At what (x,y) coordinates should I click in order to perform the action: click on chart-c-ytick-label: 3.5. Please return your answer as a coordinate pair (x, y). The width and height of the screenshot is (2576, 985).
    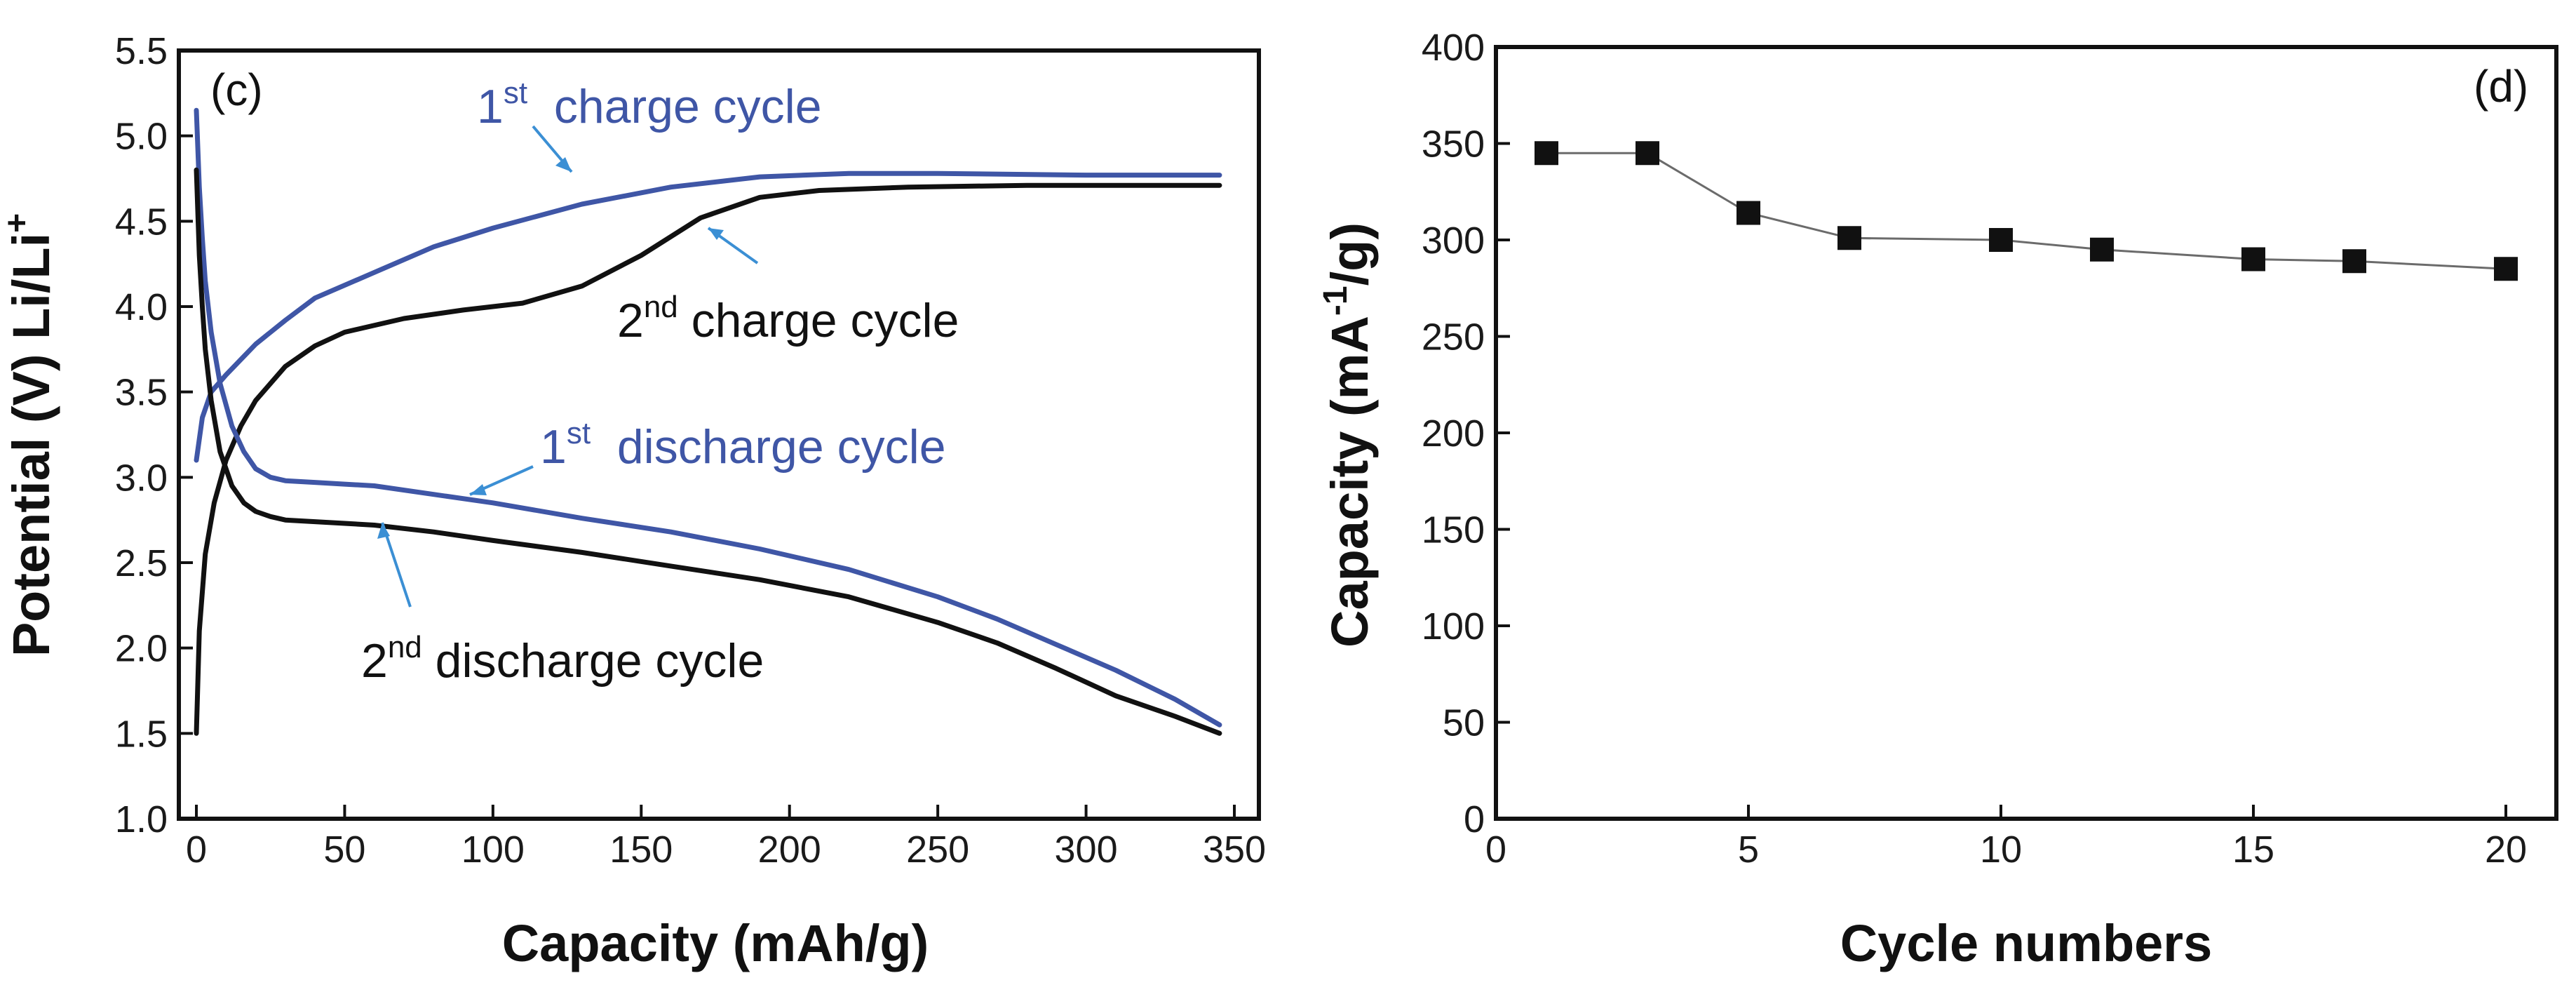
    Looking at the image, I should click on (141, 393).